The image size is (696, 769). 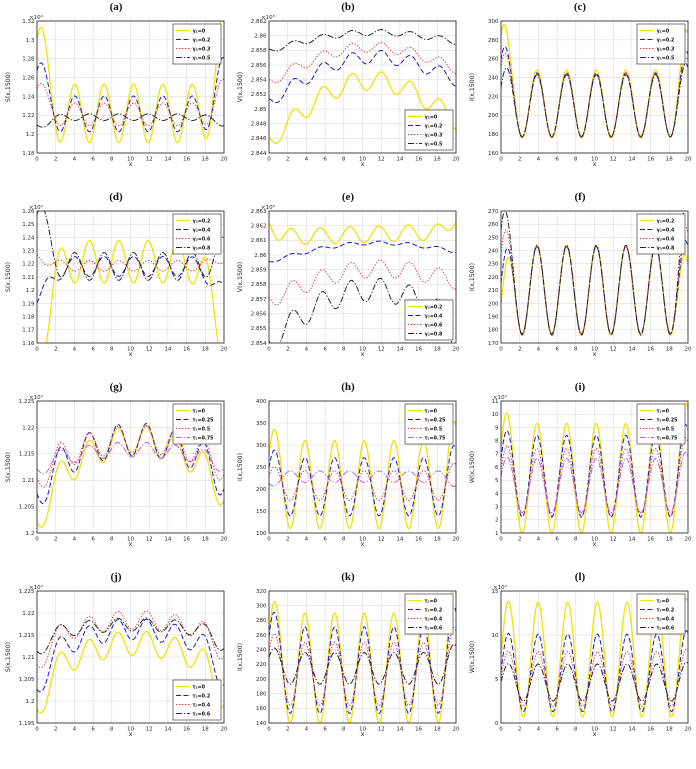 What do you see at coordinates (202, 230) in the screenshot?
I see `legend-label: γ₂=0.4` at bounding box center [202, 230].